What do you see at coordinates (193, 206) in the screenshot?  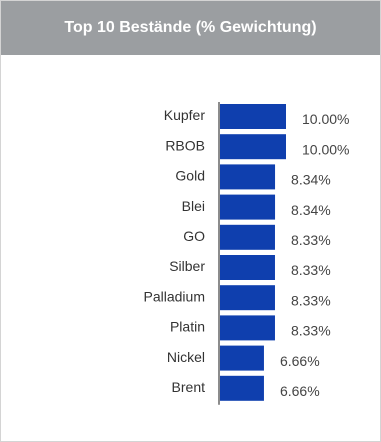 I see `category-label: Blei` at bounding box center [193, 206].